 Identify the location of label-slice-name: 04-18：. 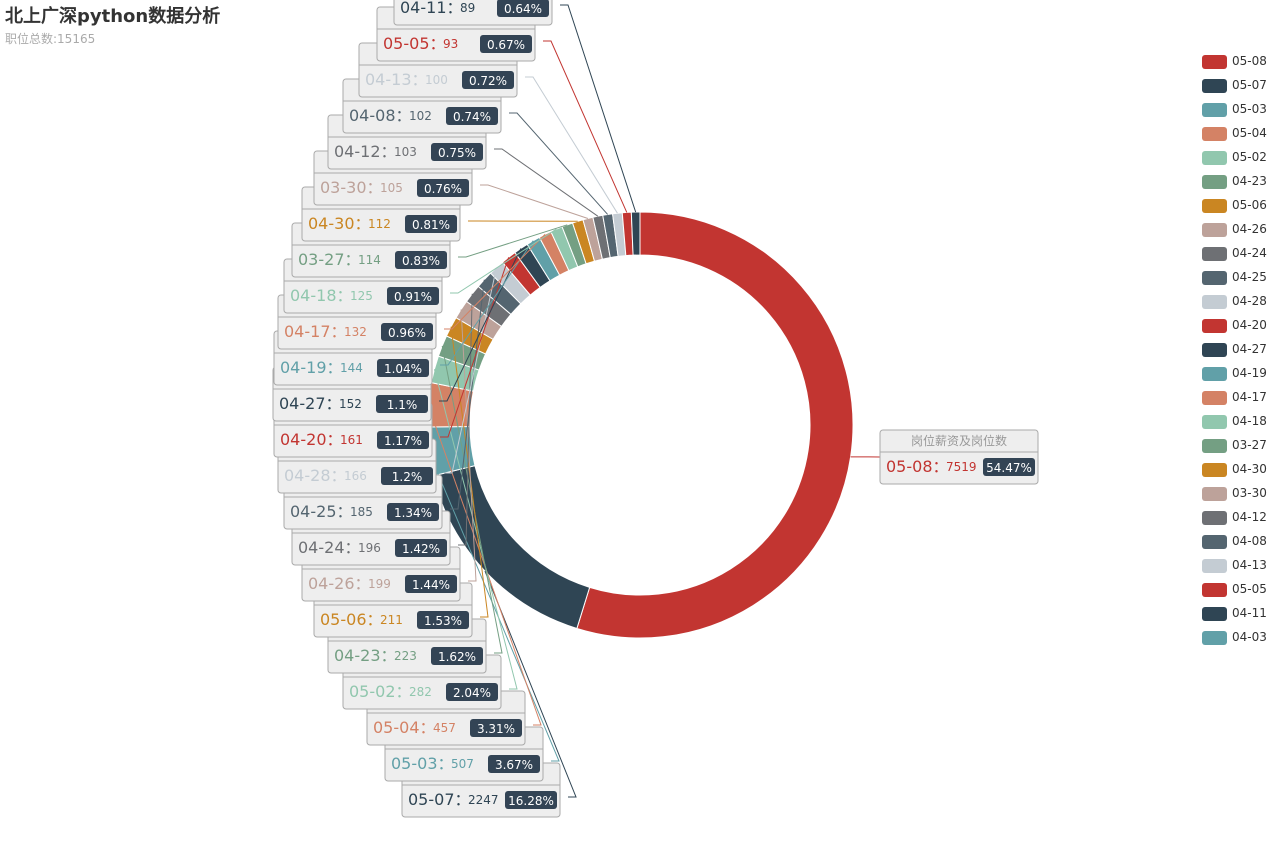
(321, 295).